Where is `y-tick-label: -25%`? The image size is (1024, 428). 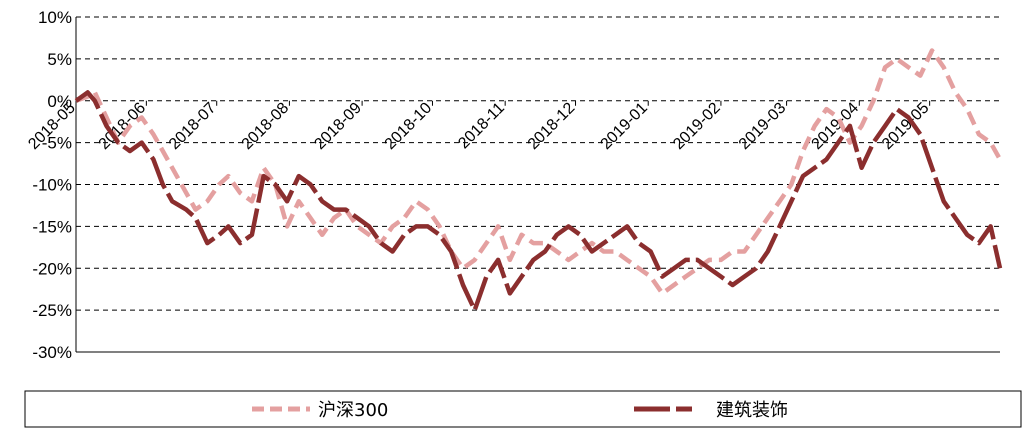 y-tick-label: -25% is located at coordinates (52, 310).